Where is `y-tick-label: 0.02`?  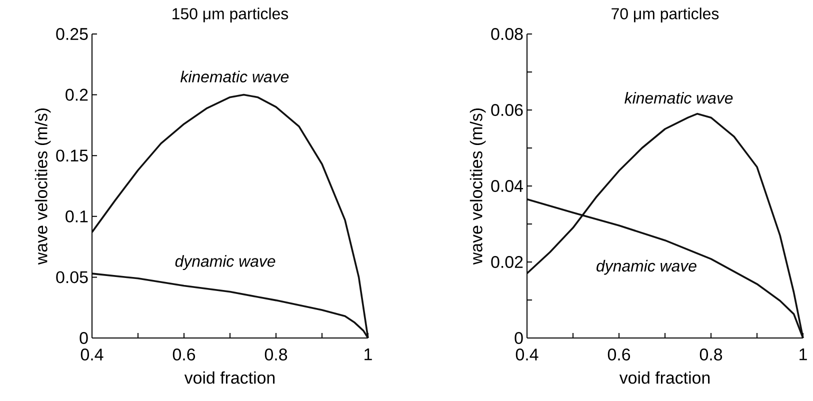 y-tick-label: 0.02 is located at coordinates (507, 262).